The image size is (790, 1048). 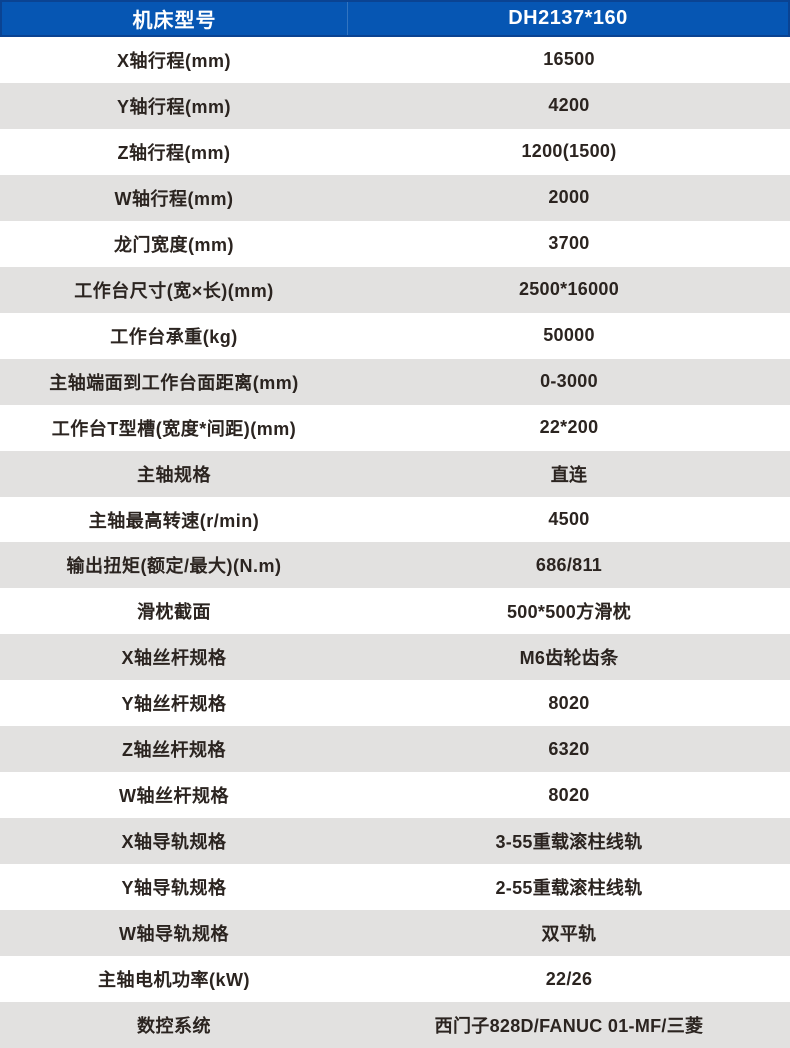 What do you see at coordinates (174, 658) in the screenshot?
I see `spec-name: X轴丝杆规格` at bounding box center [174, 658].